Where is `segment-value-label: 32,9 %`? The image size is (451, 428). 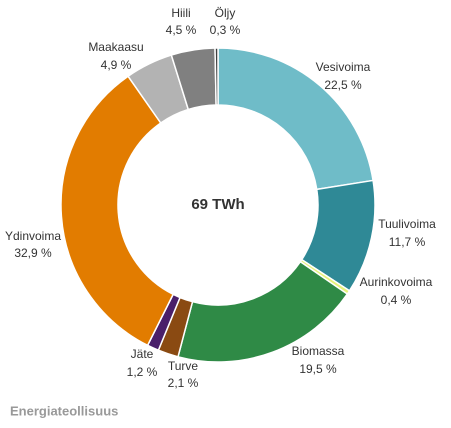 segment-value-label: 32,9 % is located at coordinates (33, 253).